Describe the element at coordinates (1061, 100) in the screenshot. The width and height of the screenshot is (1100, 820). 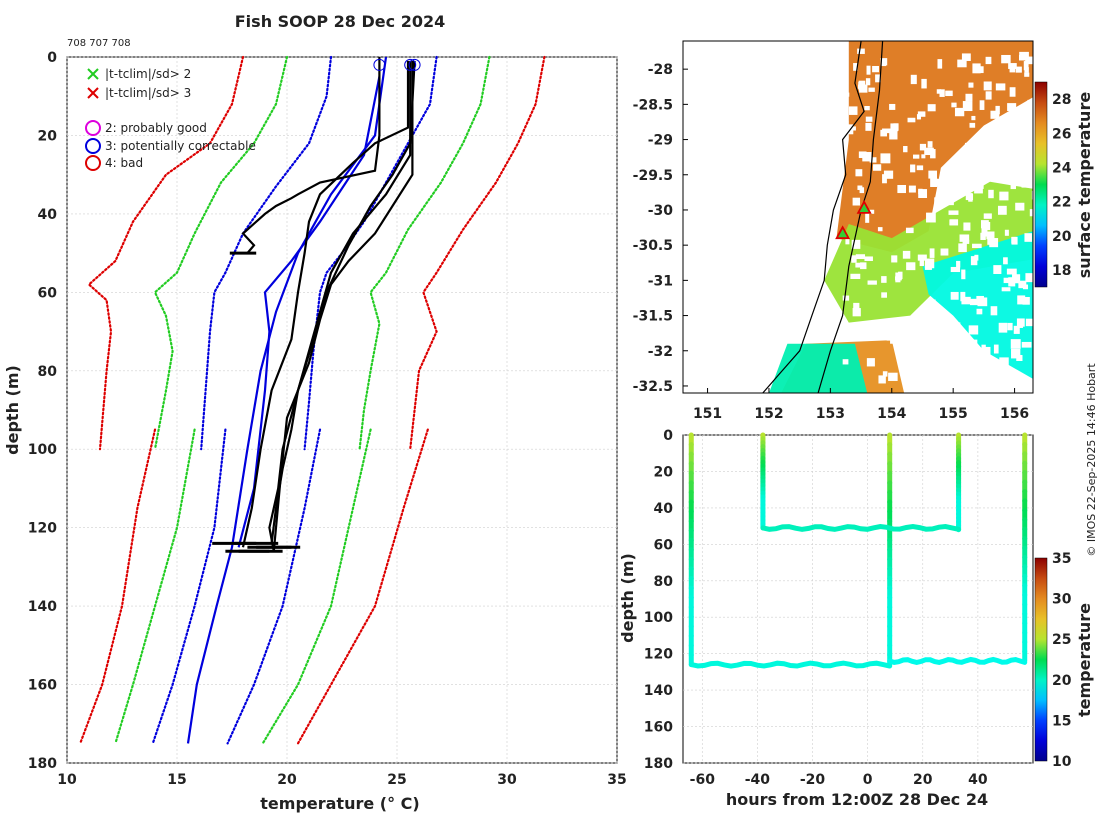
I see `sst-colorbar-tick-label: 28` at that location.